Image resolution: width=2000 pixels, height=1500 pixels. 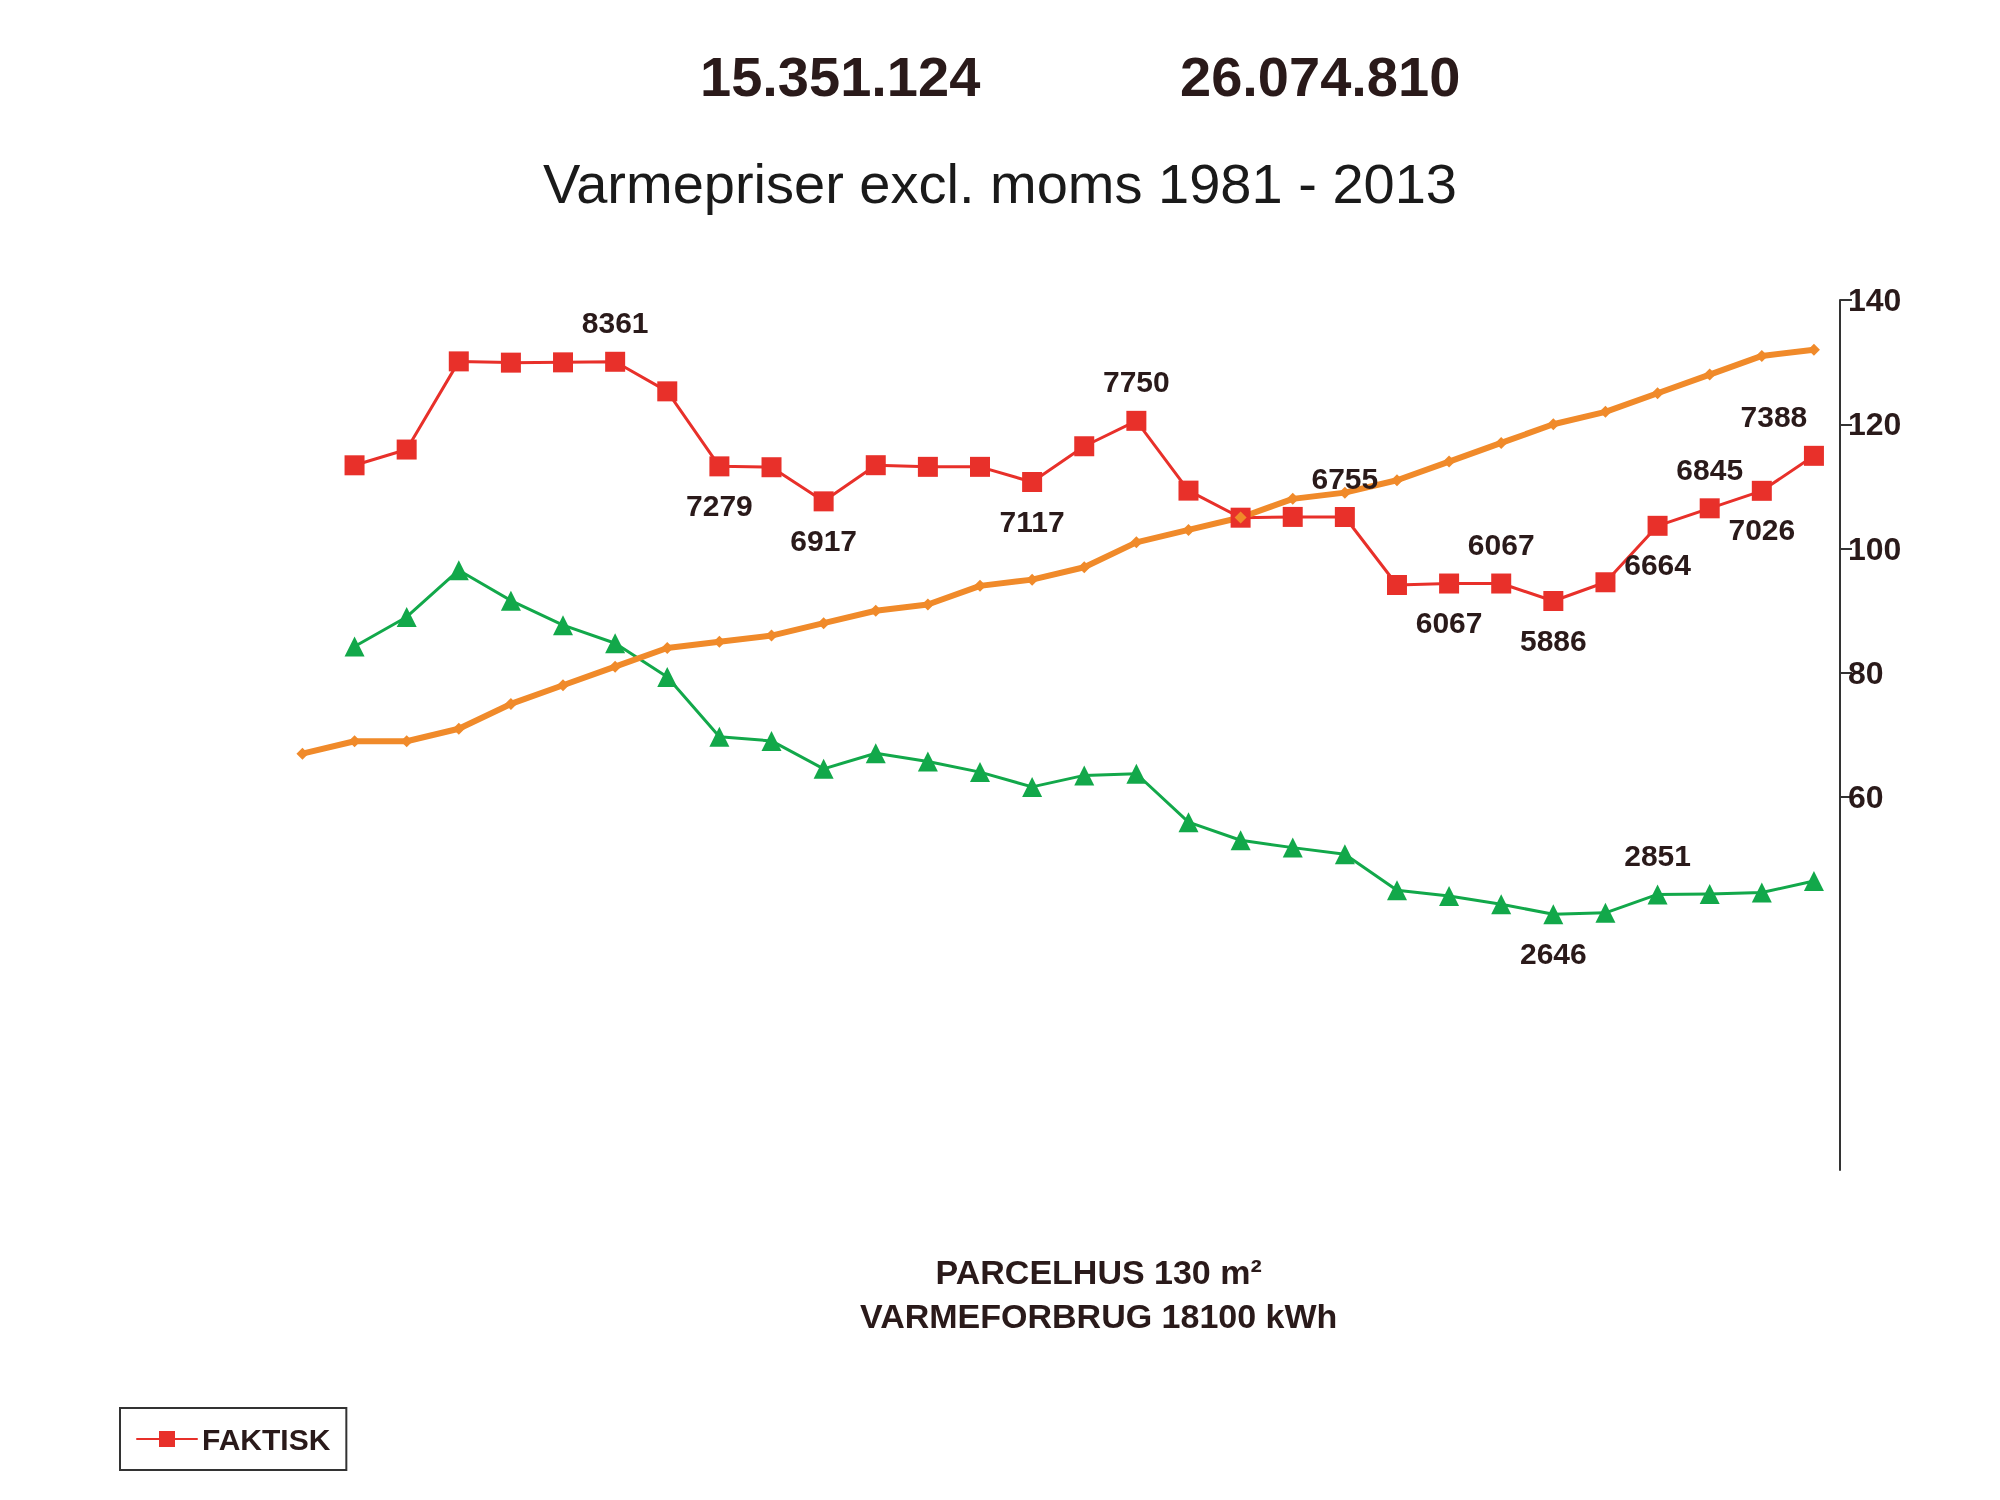 What do you see at coordinates (1136, 382) in the screenshot?
I see `data-label: 7750` at bounding box center [1136, 382].